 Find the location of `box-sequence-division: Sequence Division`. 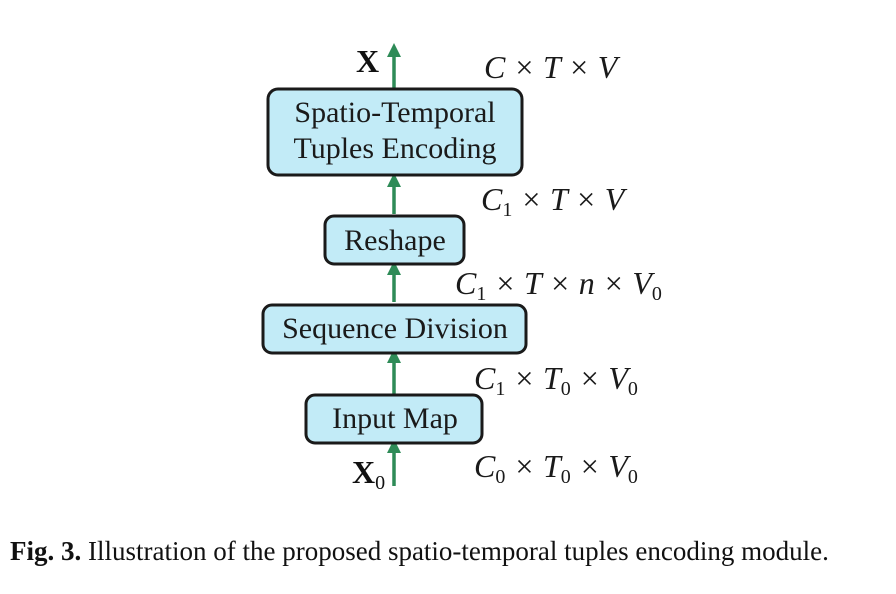

box-sequence-division: Sequence Division is located at coordinates (394, 329).